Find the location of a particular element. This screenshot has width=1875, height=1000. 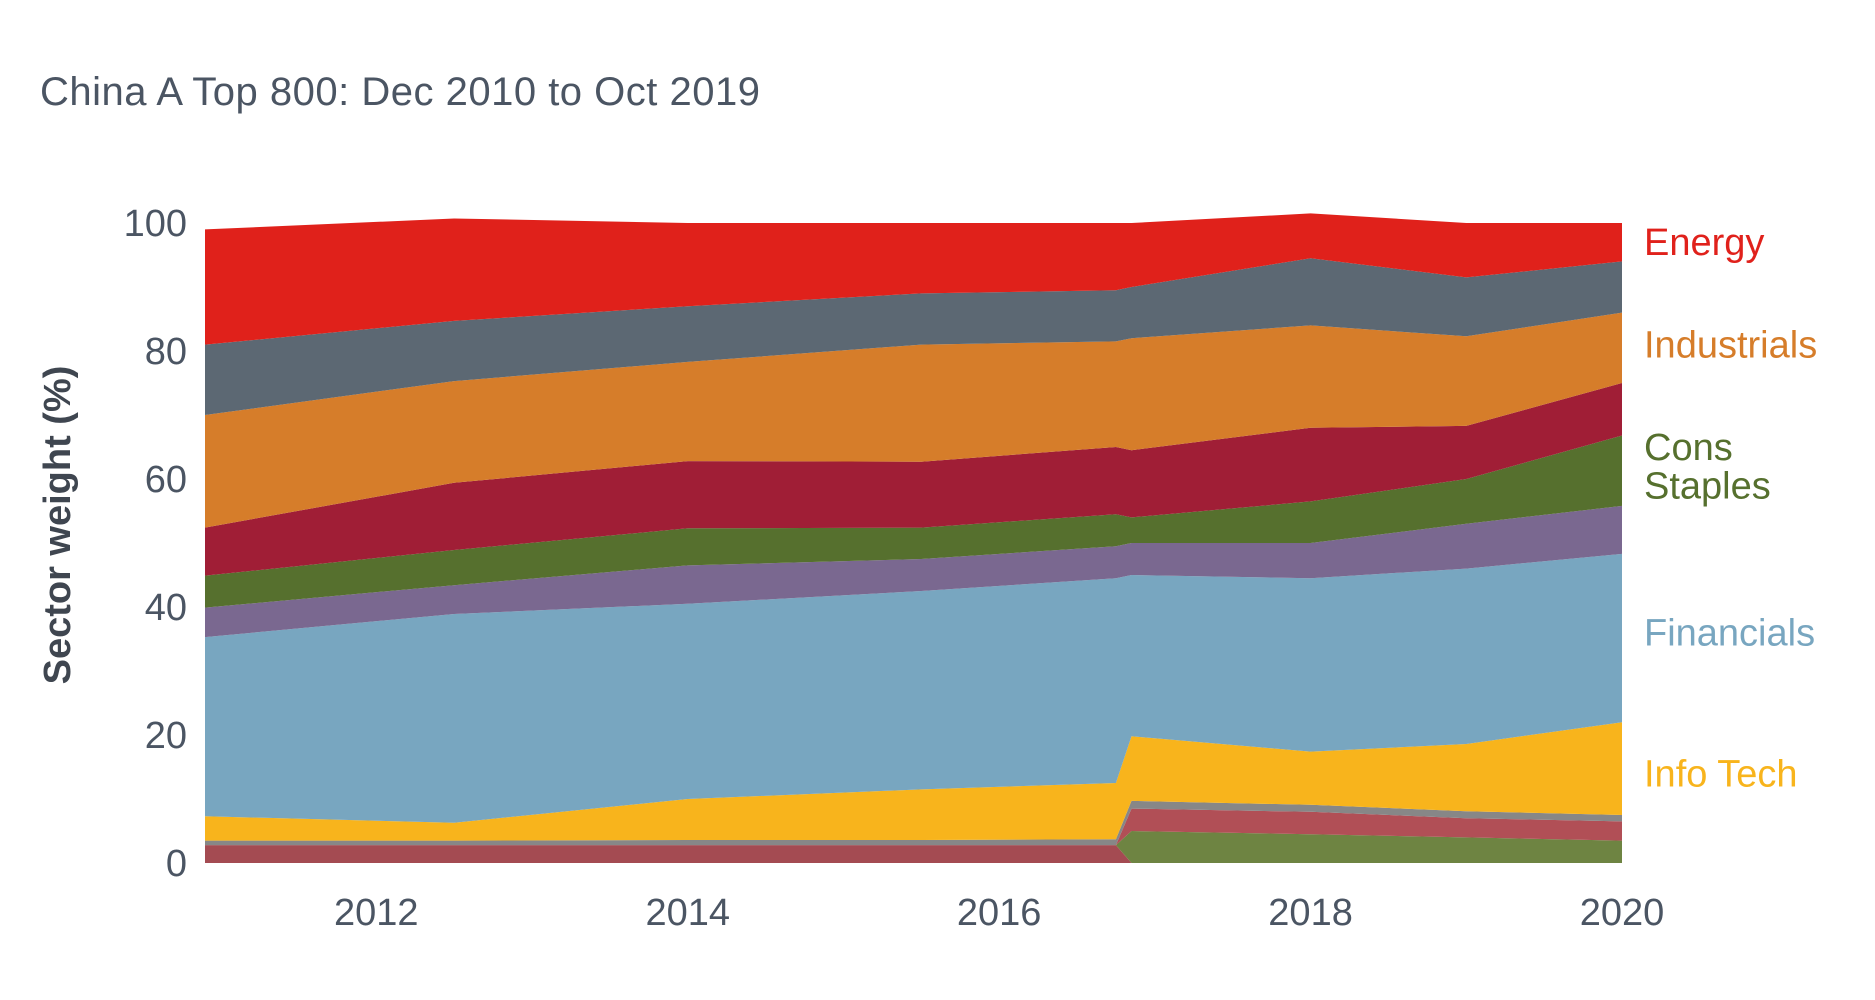

x-tick-label: 2020 is located at coordinates (1622, 913).